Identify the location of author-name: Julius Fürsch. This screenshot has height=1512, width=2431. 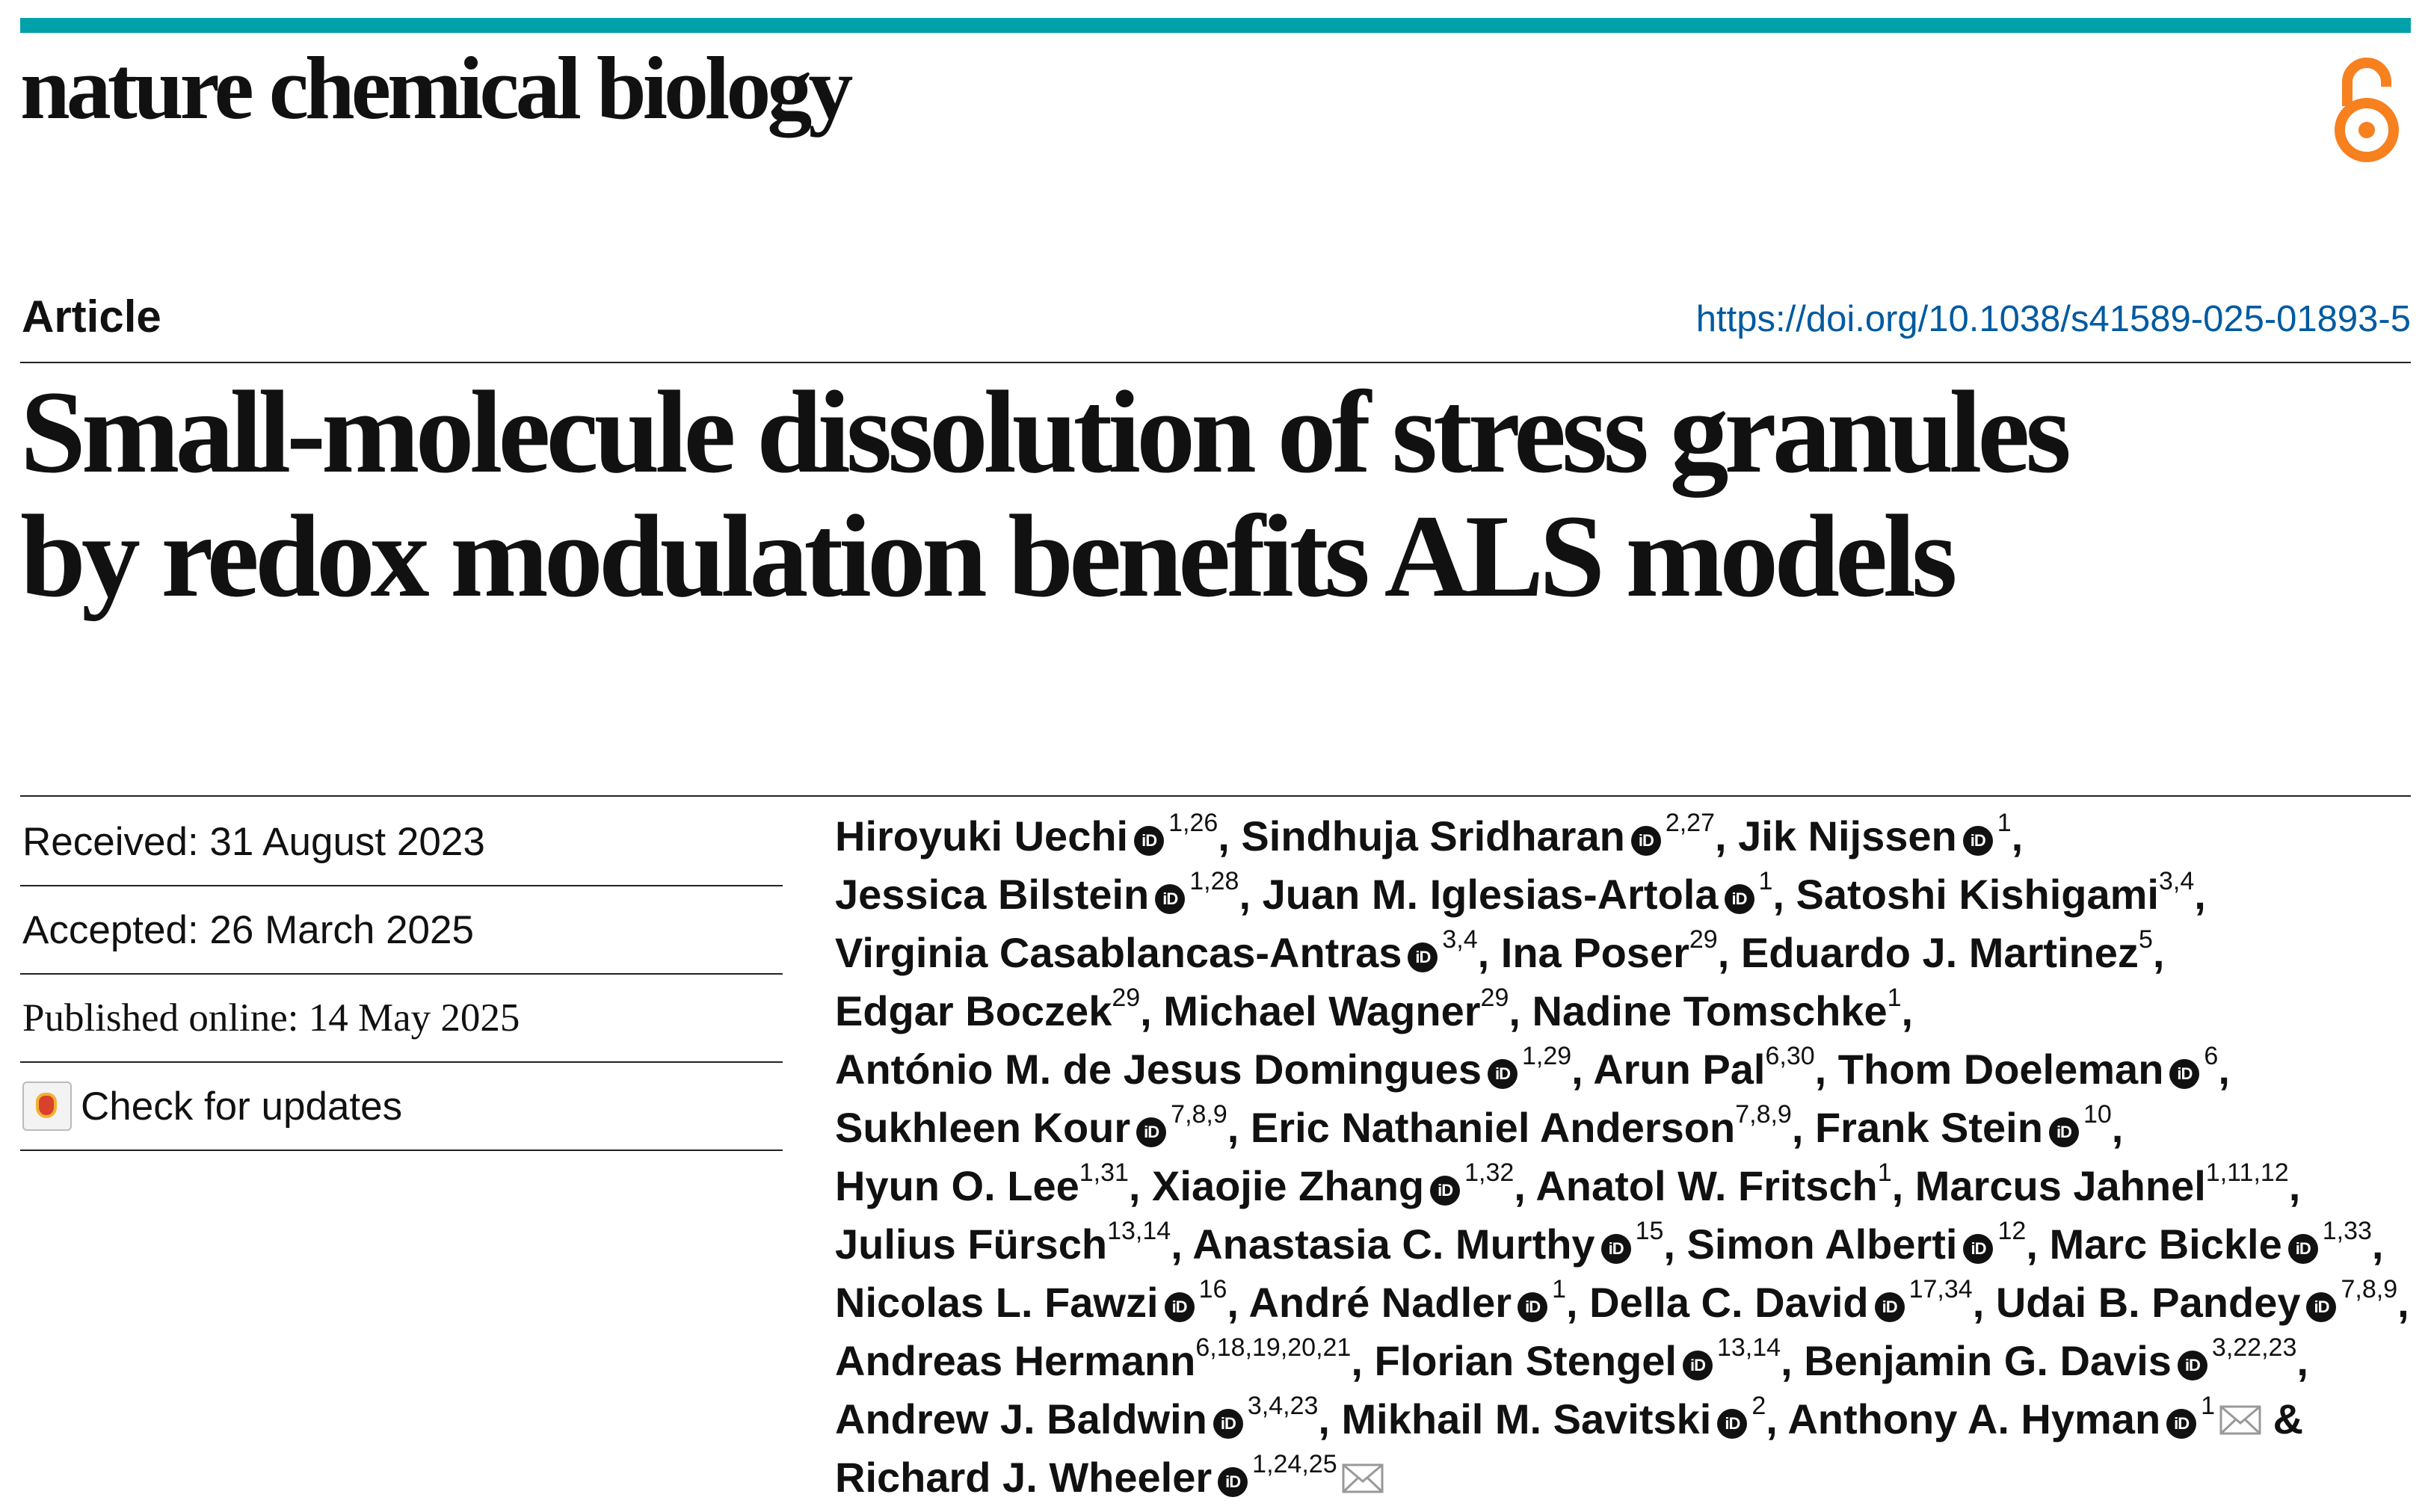
(971, 1244).